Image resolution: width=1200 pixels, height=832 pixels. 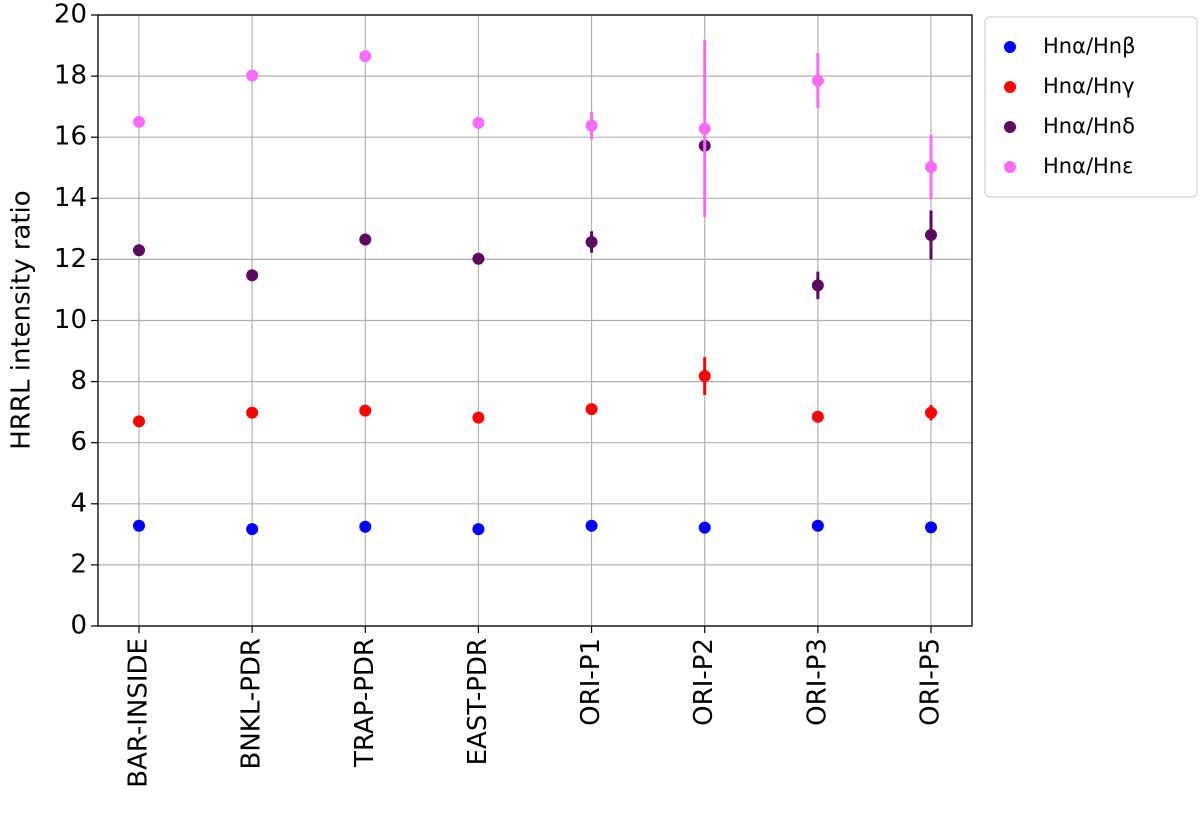 I want to click on legend-label: Hnα/Hnβ, so click(x=1089, y=46).